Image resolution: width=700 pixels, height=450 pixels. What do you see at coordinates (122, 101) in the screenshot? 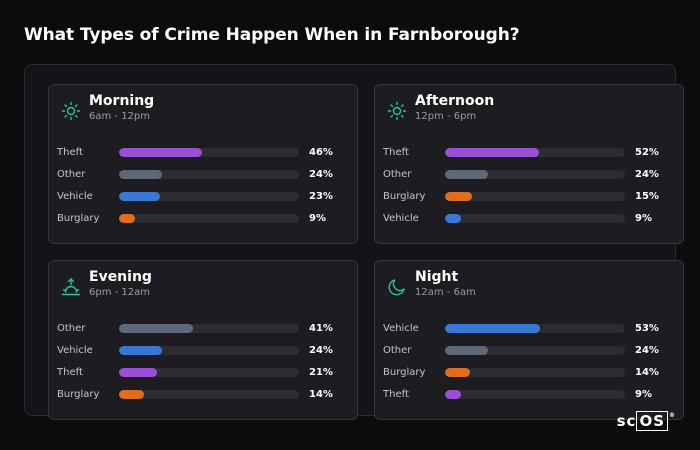
I see `card-title: Morning` at bounding box center [122, 101].